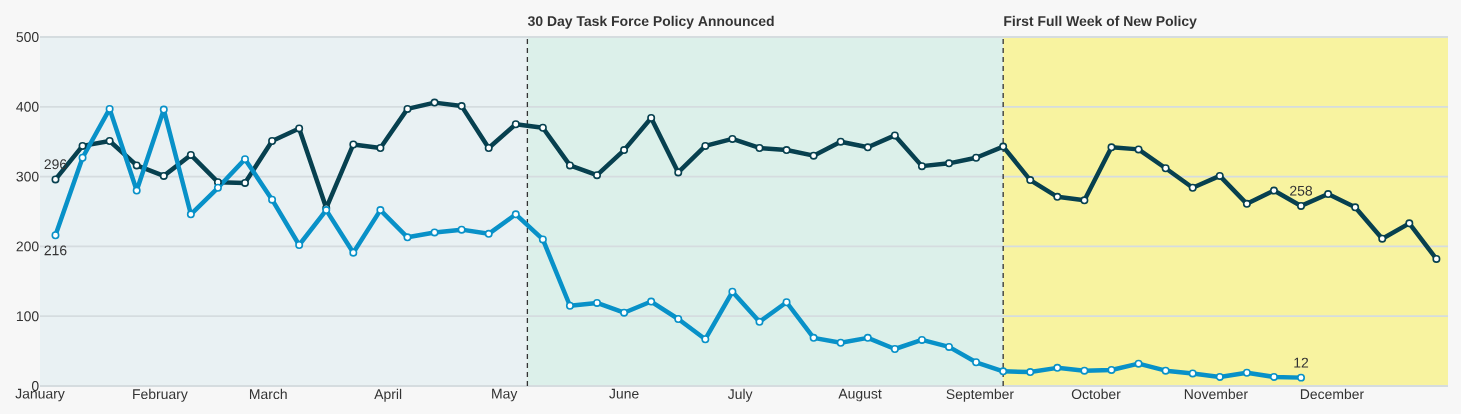  Describe the element at coordinates (55, 250) in the screenshot. I see `data-label: 216` at that location.